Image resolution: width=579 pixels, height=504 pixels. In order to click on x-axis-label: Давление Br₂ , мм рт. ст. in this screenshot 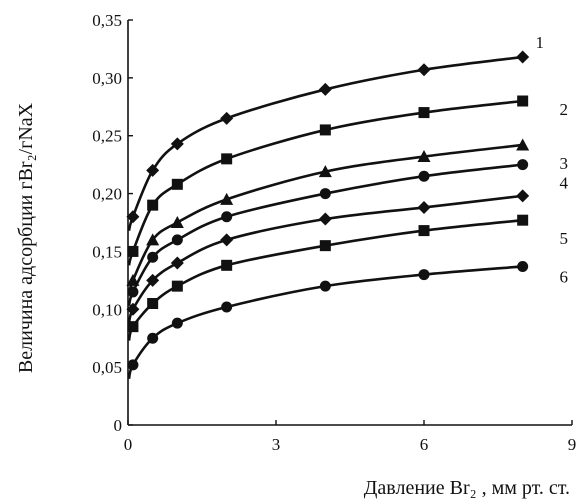, I will do `click(467, 488)`.